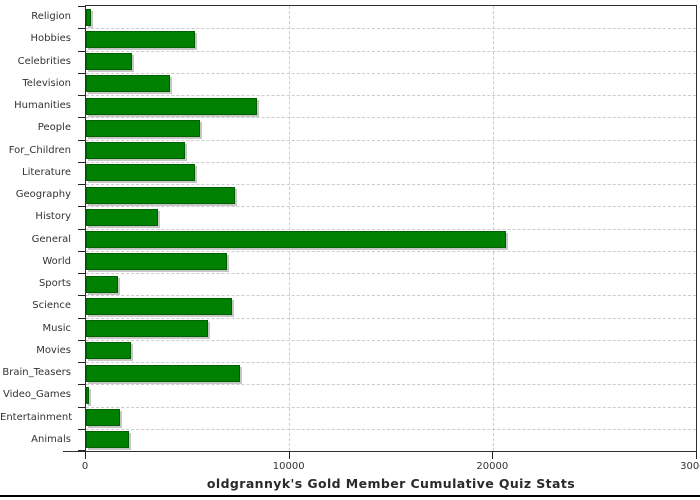  I want to click on x-axis-label-30000: 30000, so click(690, 466).